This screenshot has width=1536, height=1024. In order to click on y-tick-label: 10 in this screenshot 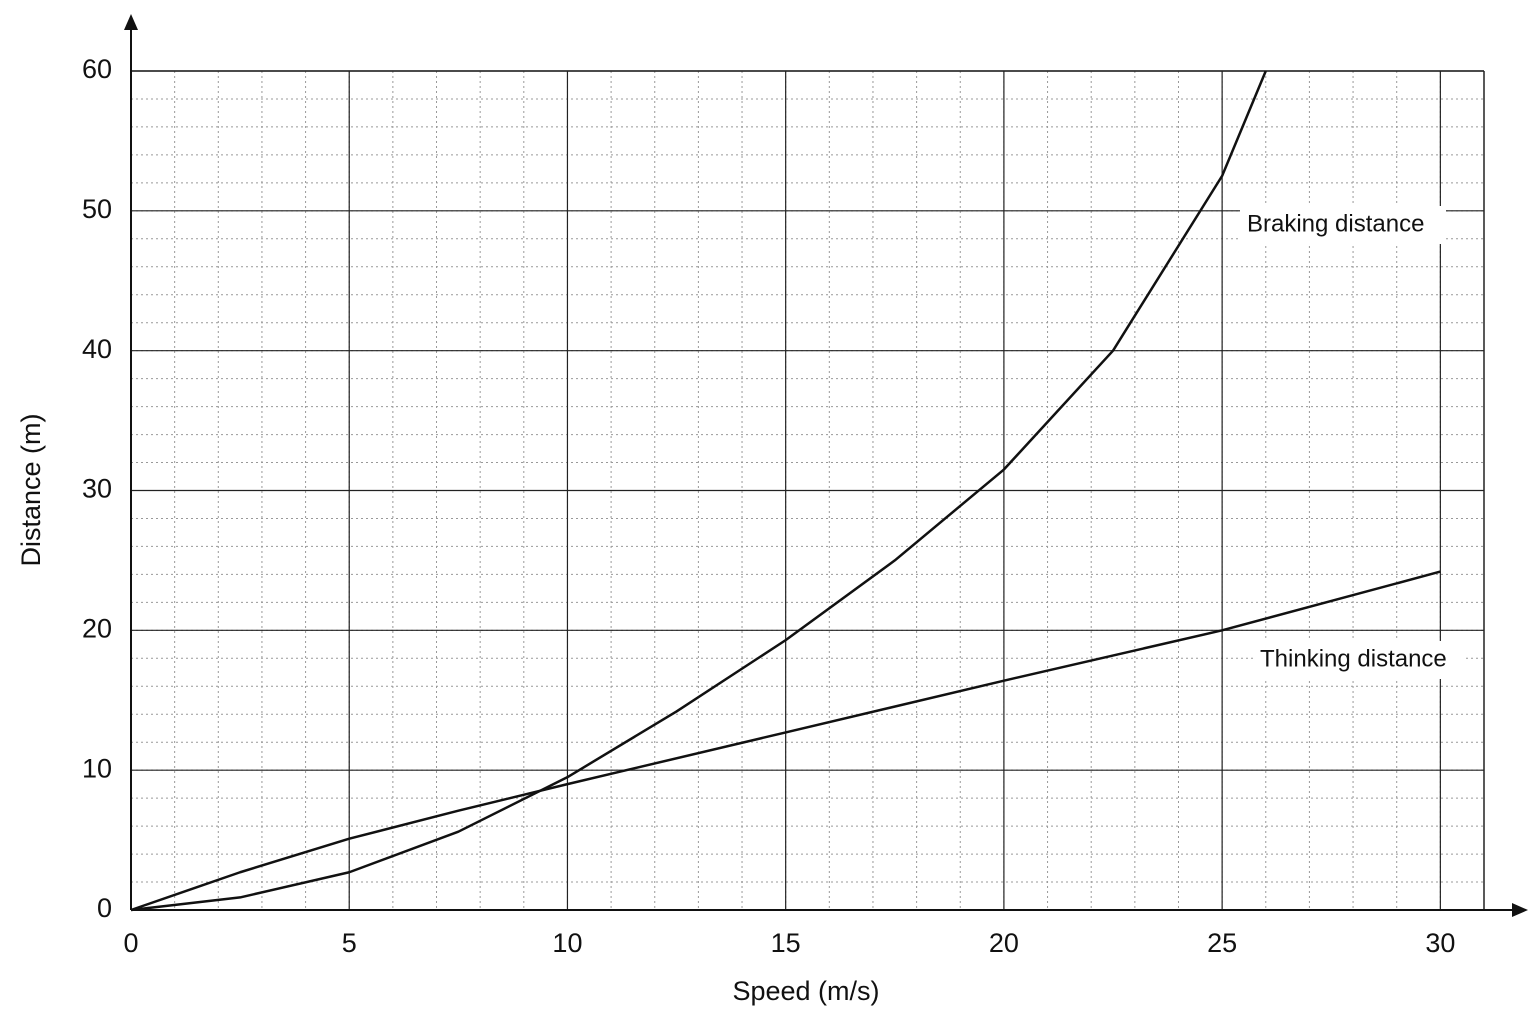, I will do `click(97, 768)`.